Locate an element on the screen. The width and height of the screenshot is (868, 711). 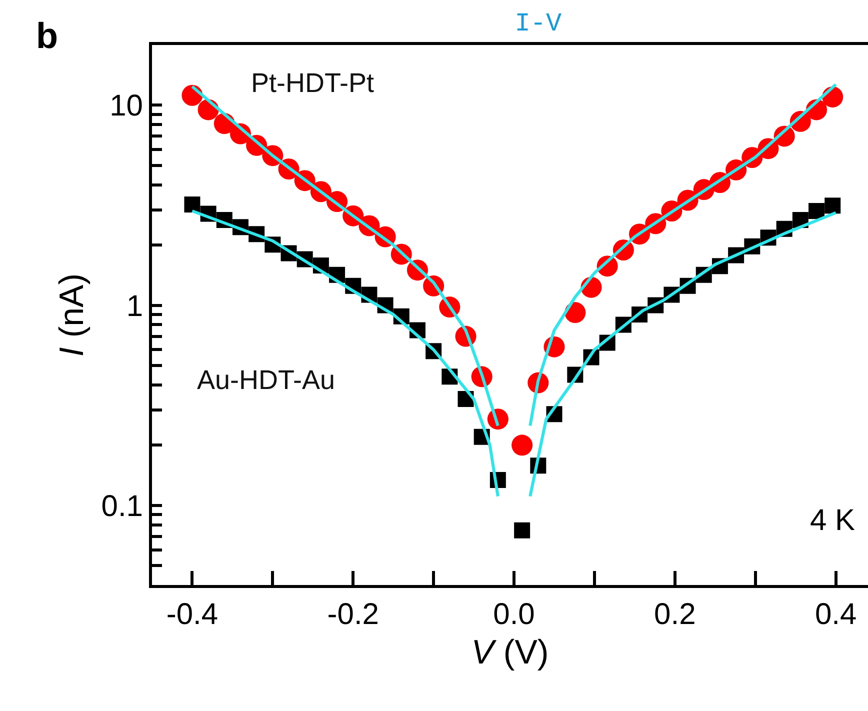
x-axis-title: V (V) is located at coordinates (510, 652).